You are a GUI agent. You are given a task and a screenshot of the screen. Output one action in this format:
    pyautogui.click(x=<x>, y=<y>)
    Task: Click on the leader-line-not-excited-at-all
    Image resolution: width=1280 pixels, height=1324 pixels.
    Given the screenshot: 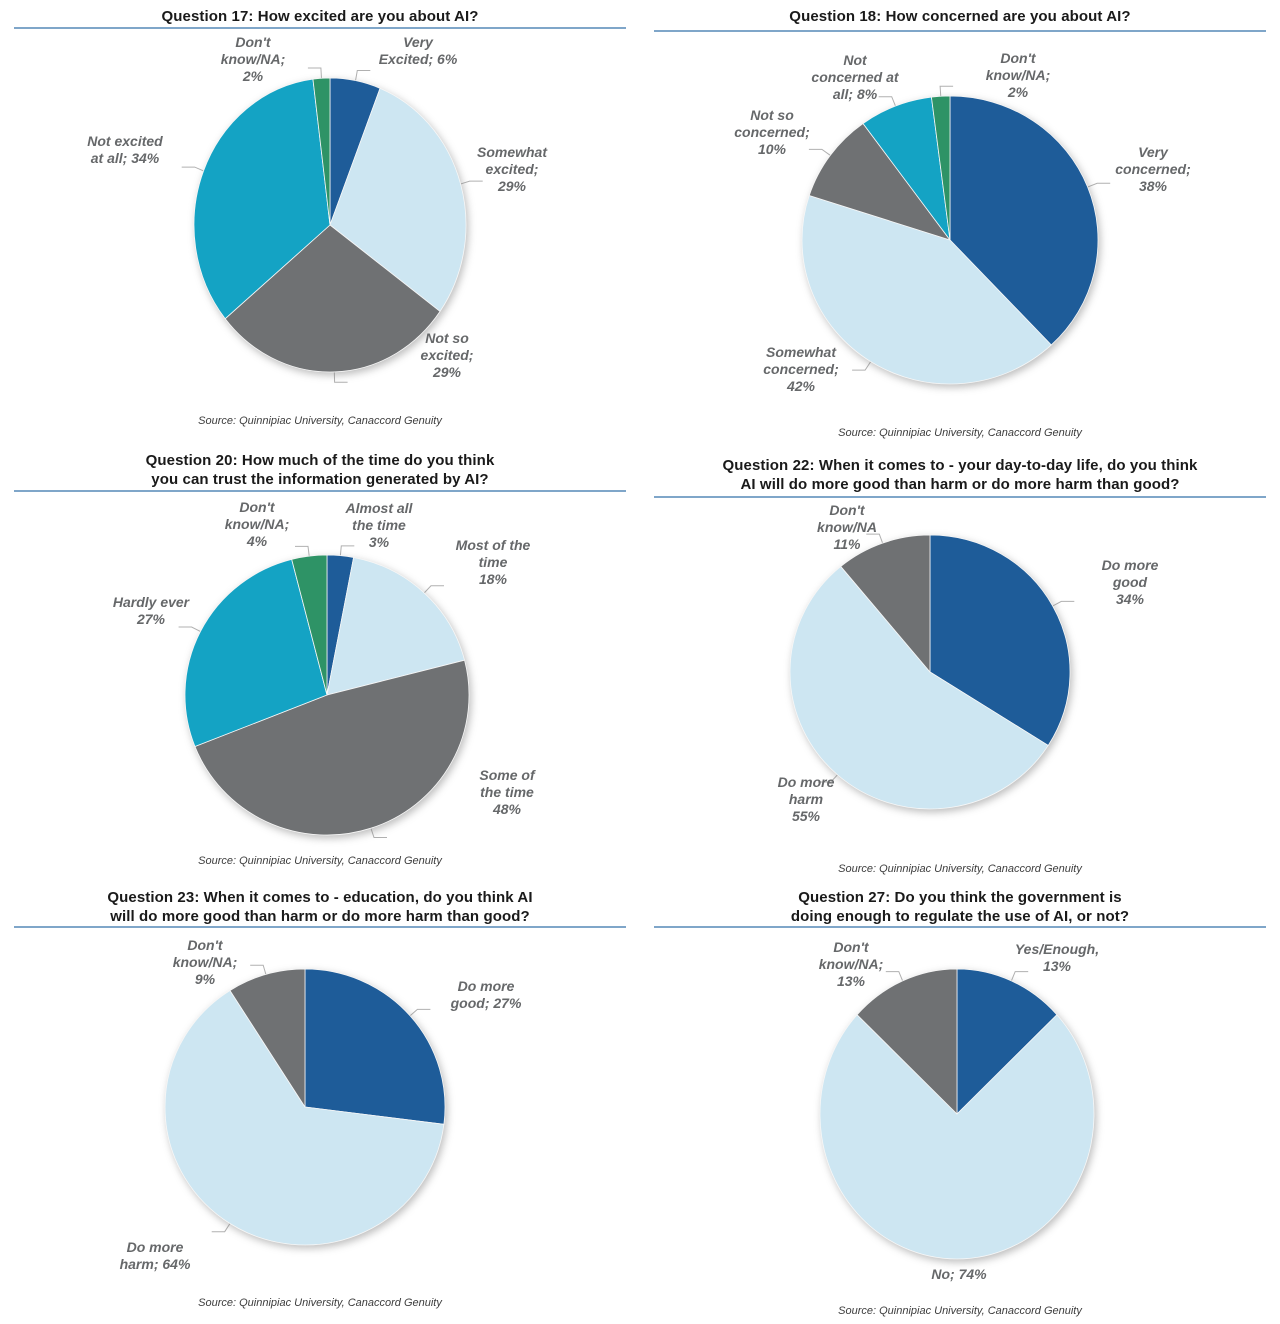 What is the action you would take?
    pyautogui.click(x=193, y=169)
    